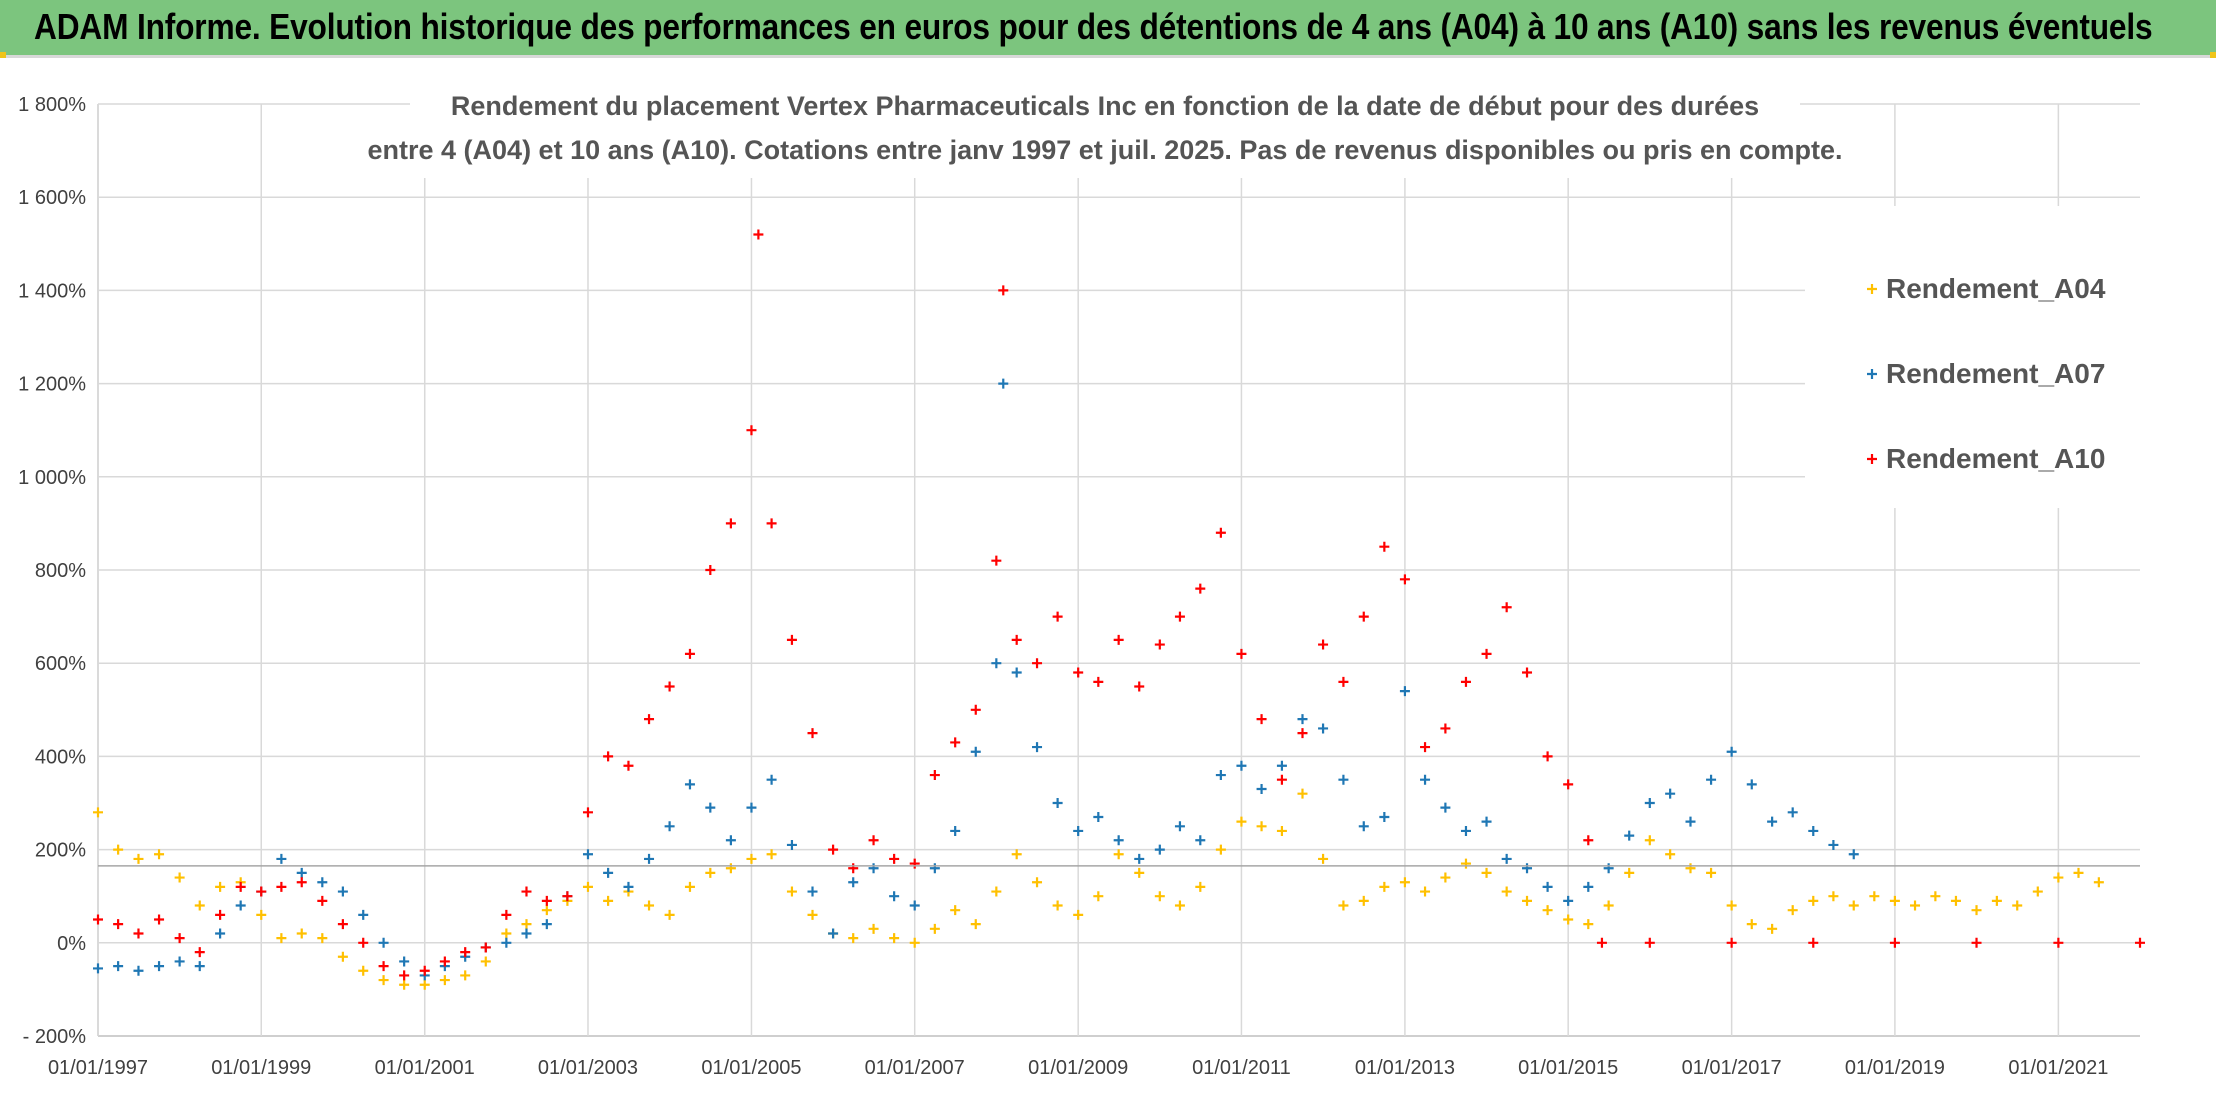 Image resolution: width=2216 pixels, height=1102 pixels. Describe the element at coordinates (1241, 1068) in the screenshot. I see `x-tick-label: 01/01/2011` at that location.